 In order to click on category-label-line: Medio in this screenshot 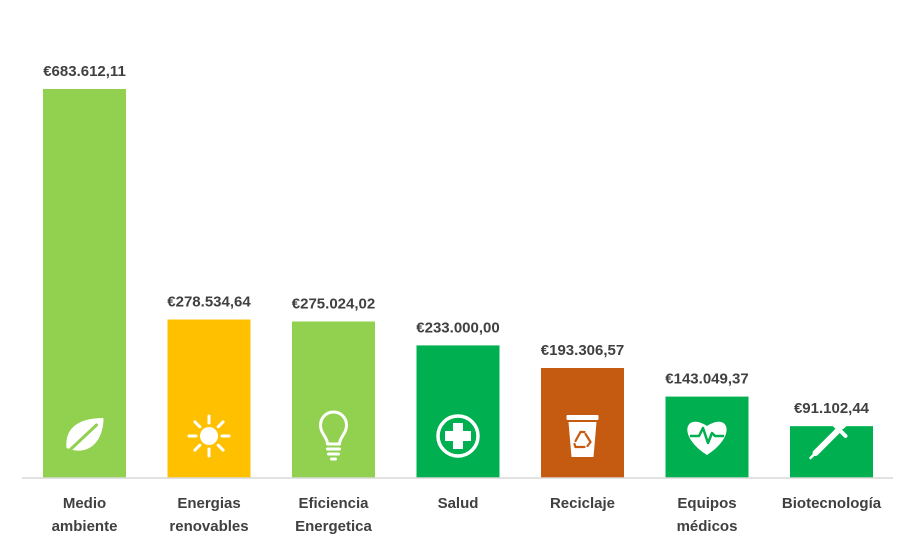, I will do `click(84, 503)`.